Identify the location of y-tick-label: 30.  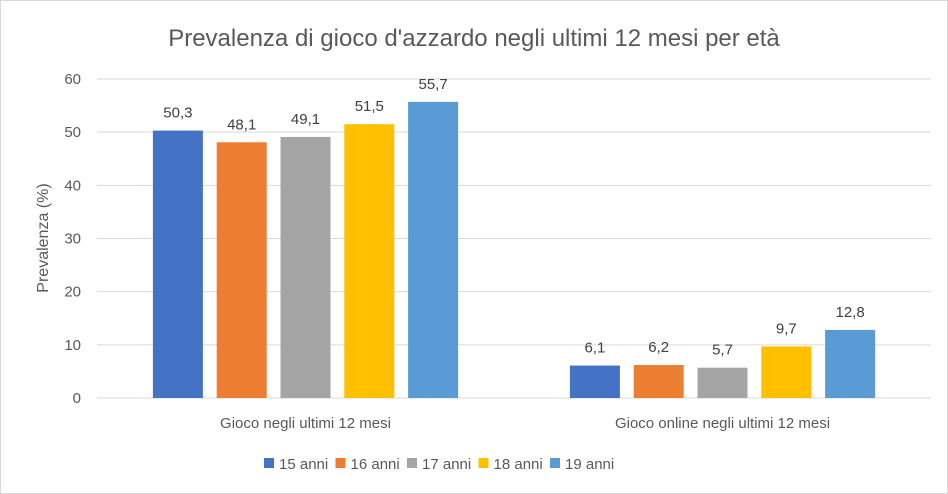
(72, 239).